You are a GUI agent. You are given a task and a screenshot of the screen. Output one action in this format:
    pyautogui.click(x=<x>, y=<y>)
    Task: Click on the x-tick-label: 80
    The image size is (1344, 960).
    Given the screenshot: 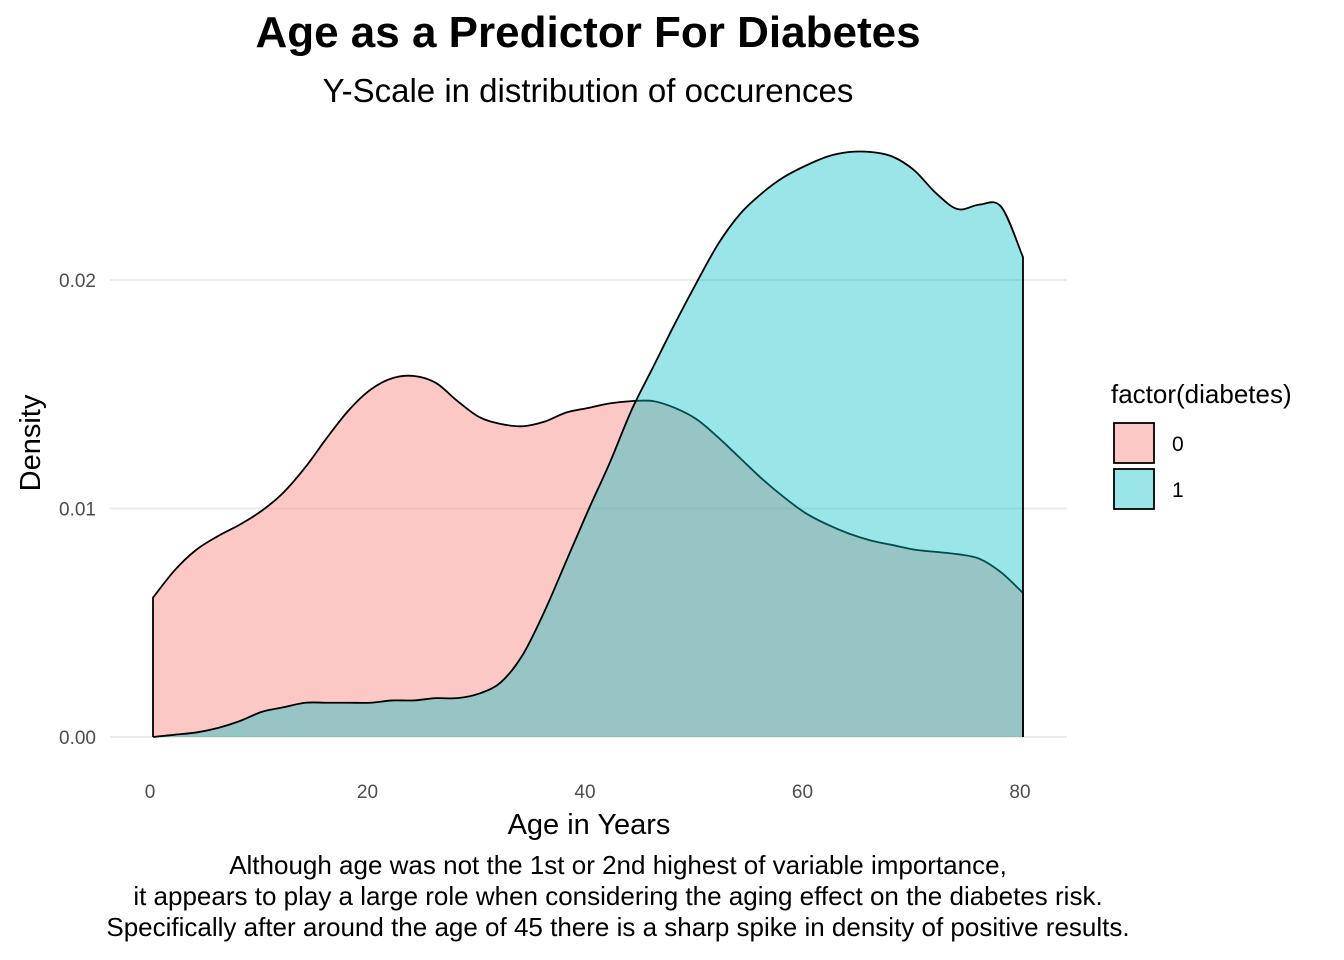 What is the action you would take?
    pyautogui.click(x=1019, y=792)
    